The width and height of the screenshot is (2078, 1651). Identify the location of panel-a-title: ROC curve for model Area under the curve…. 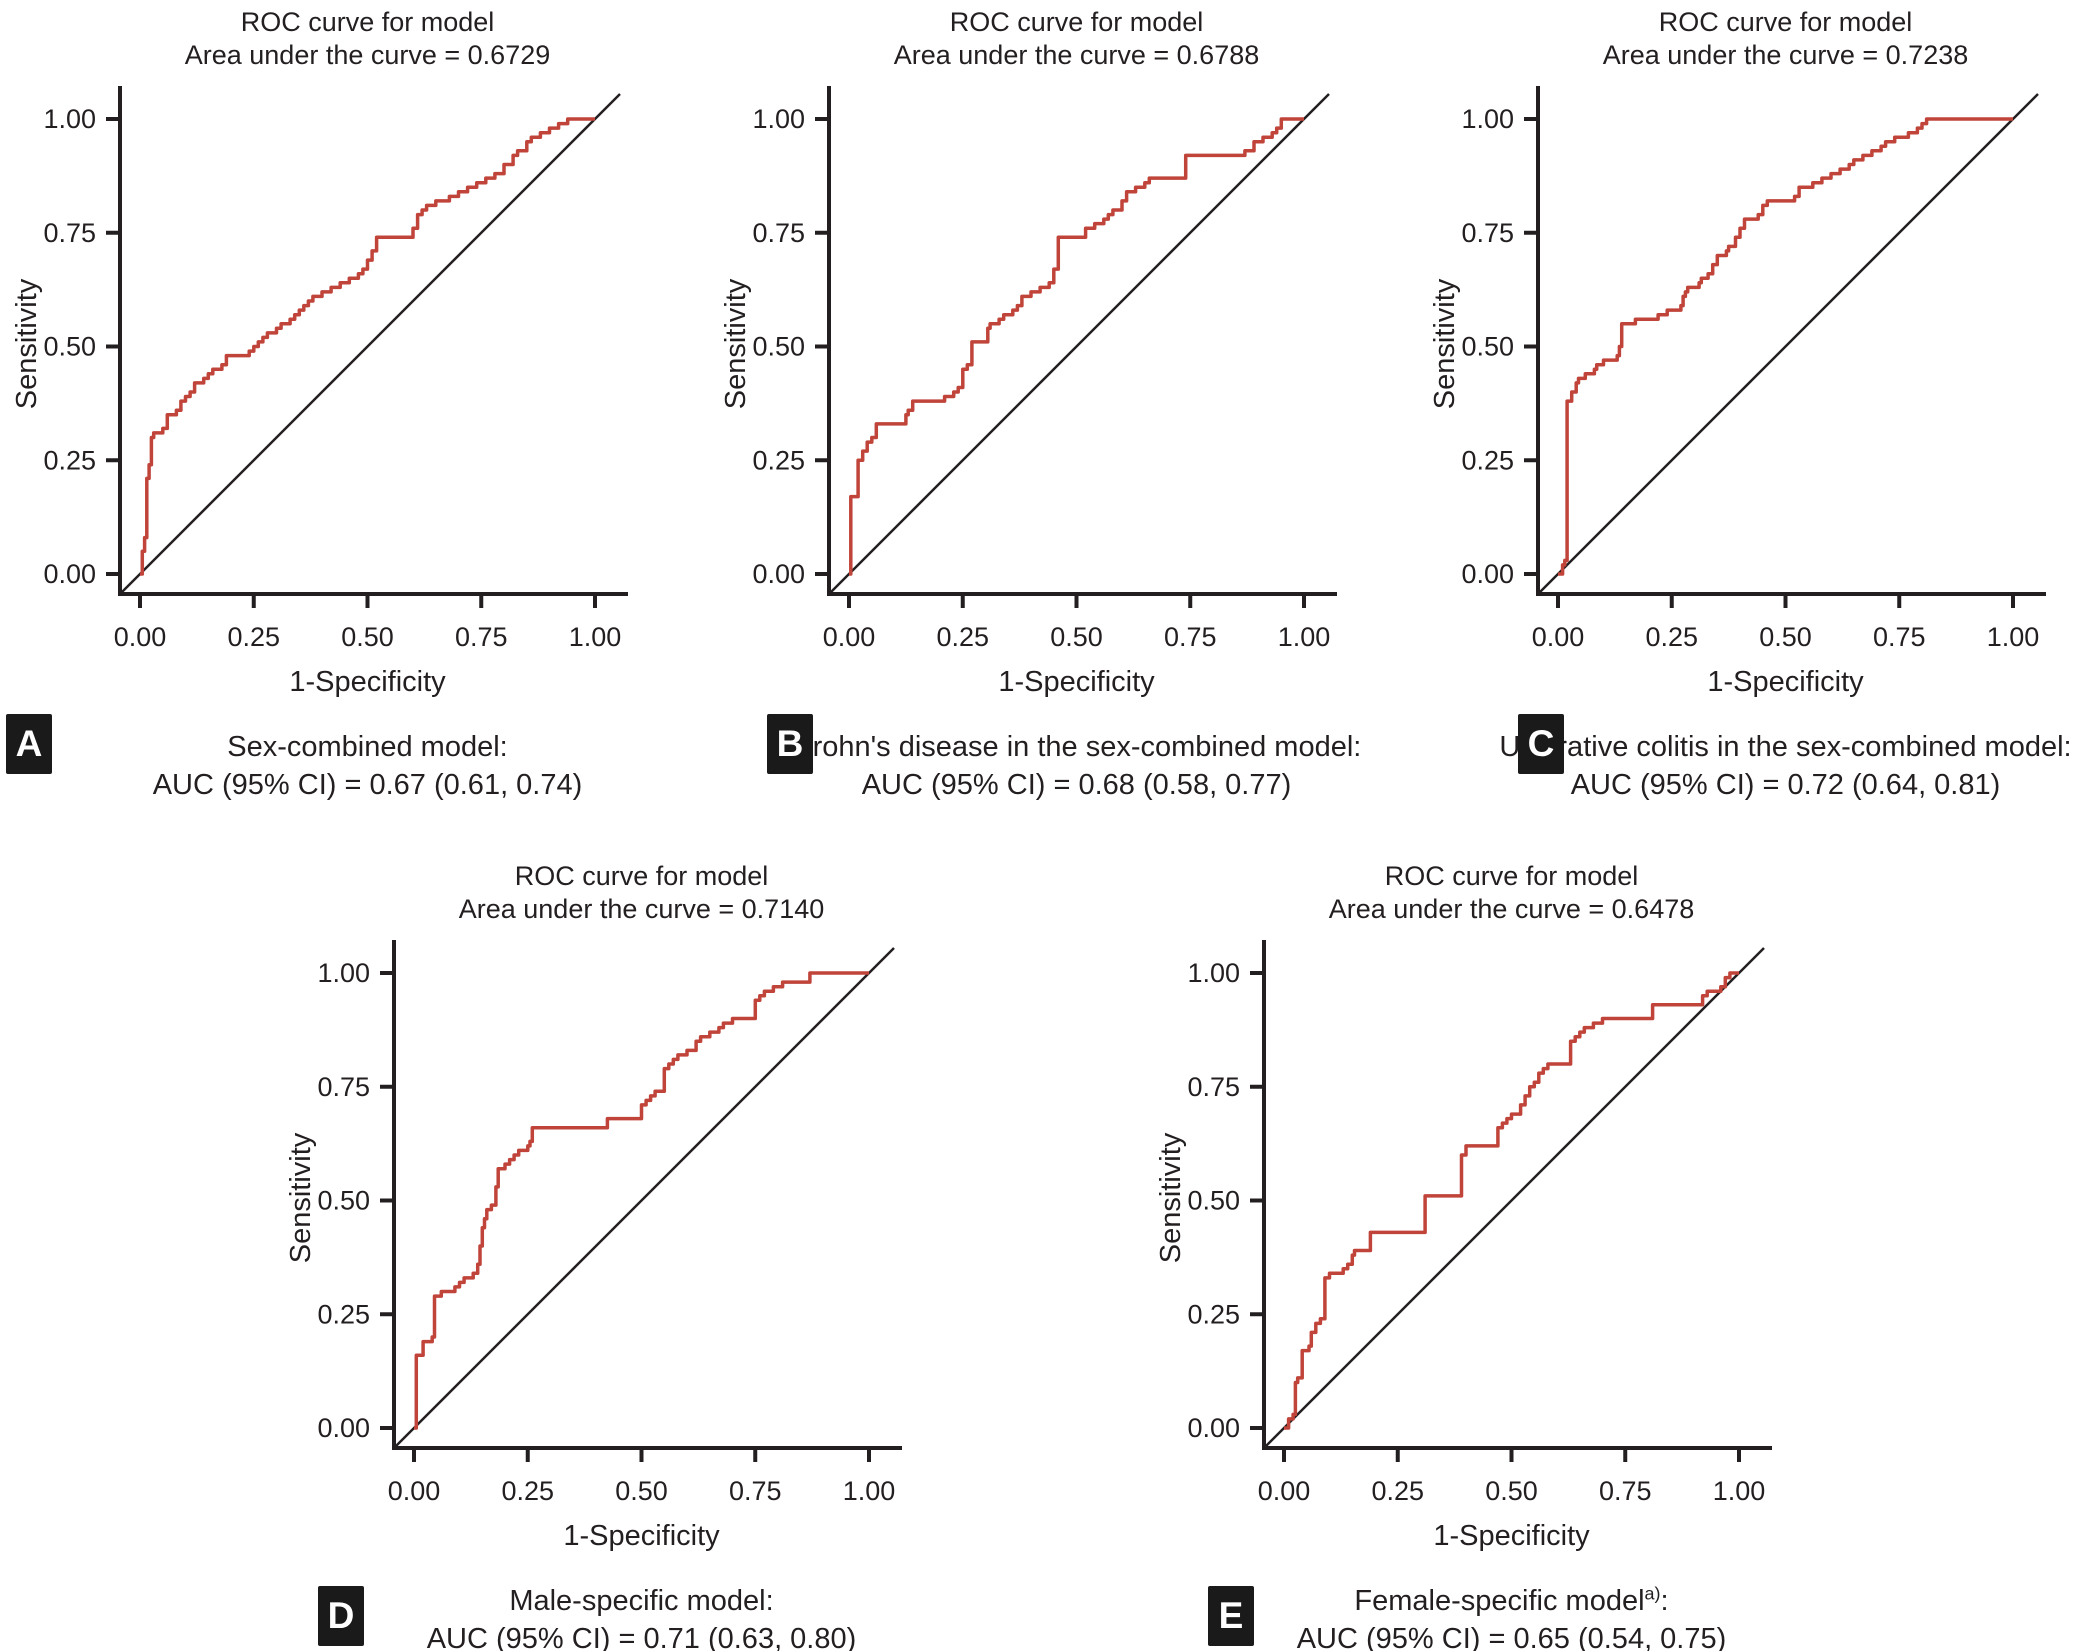
(330, 37).